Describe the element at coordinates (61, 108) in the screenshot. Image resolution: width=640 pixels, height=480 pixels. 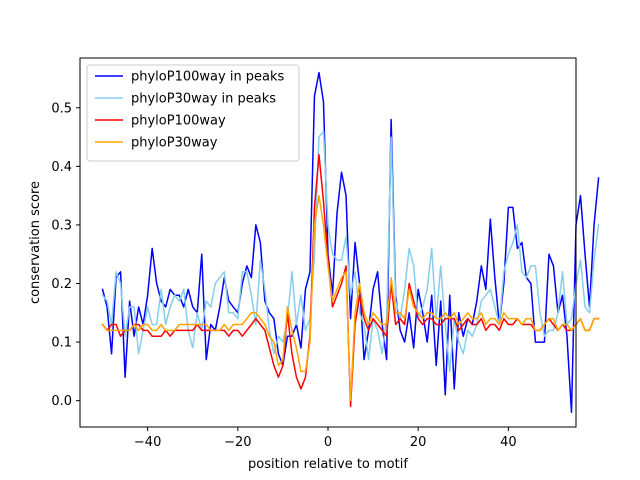
I see `y-tick-label: 0.5` at that location.